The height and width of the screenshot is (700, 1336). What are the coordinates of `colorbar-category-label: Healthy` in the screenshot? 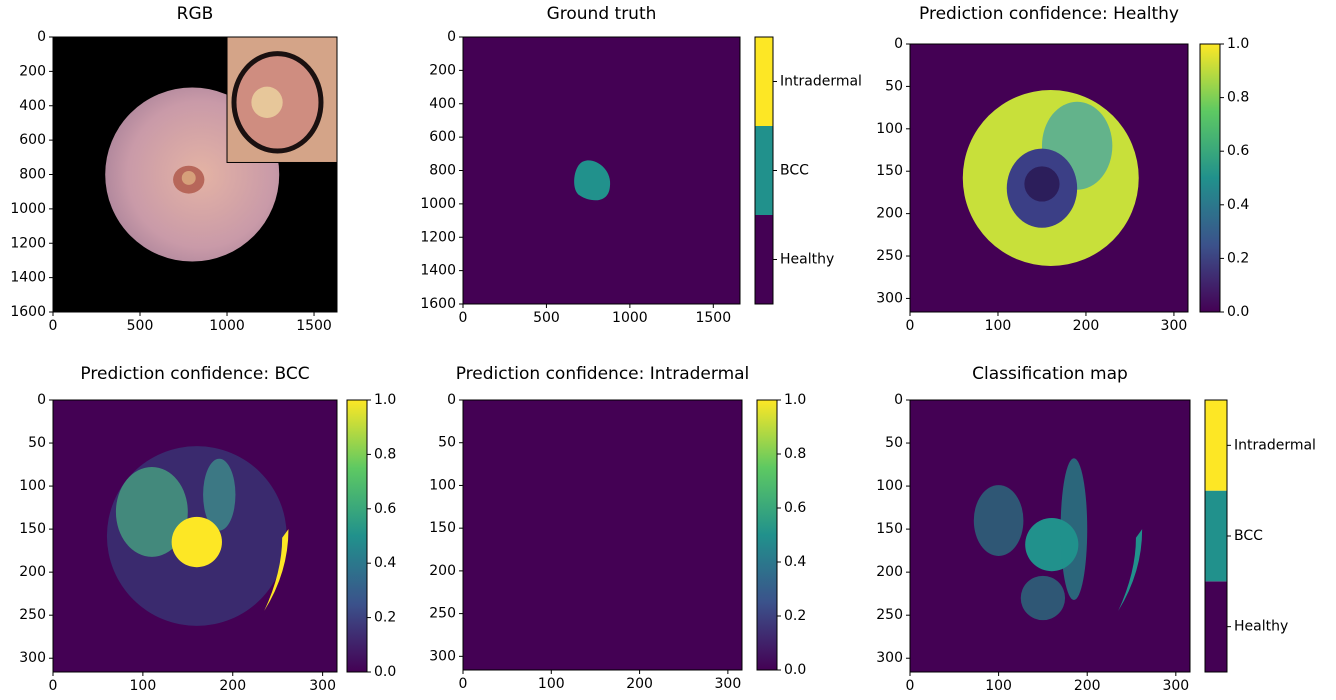 It's located at (807, 260).